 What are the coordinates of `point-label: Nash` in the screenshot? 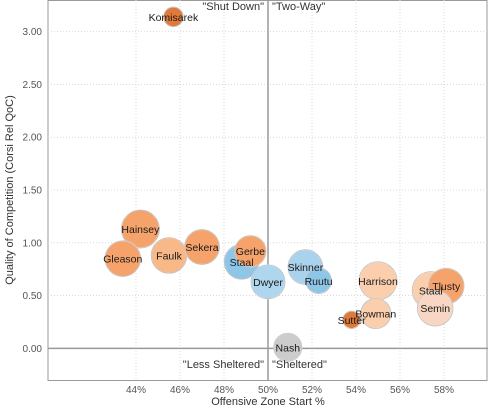 It's located at (288, 348).